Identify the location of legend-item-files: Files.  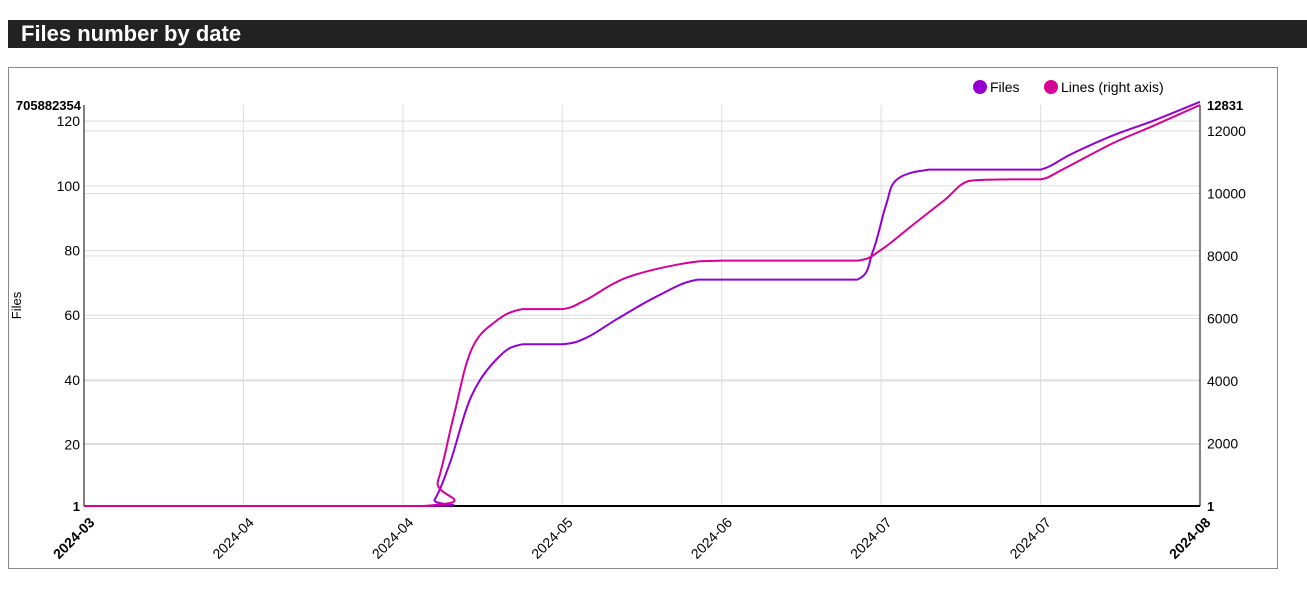
(996, 87).